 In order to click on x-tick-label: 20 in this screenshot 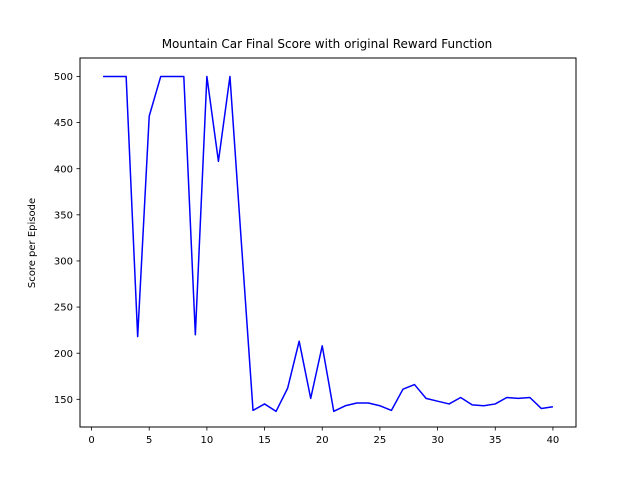, I will do `click(322, 440)`.